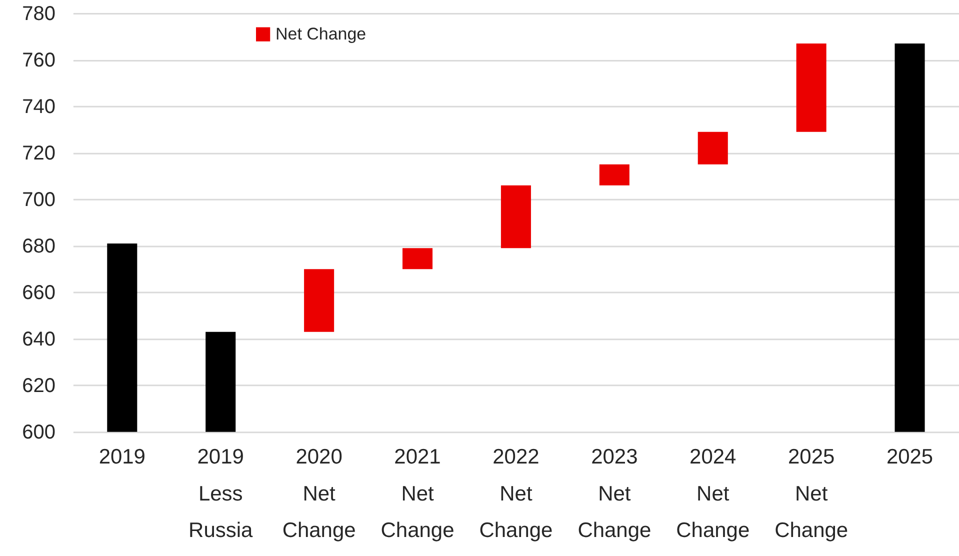 This screenshot has width=959, height=556. Describe the element at coordinates (39, 199) in the screenshot. I see `y-tick-label: 700` at that location.